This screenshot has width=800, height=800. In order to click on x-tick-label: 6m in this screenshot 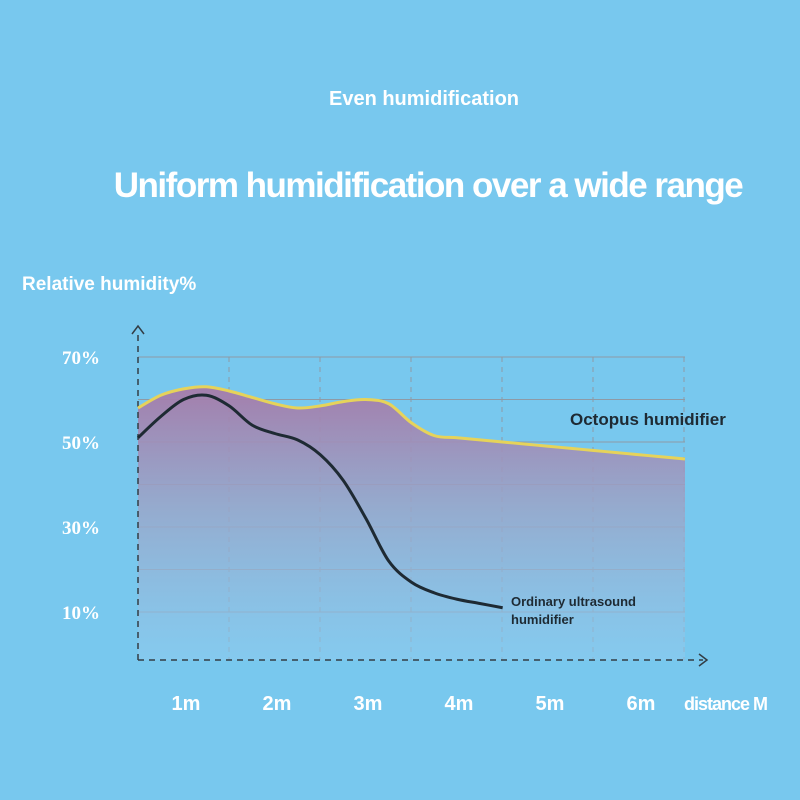, I will do `click(641, 704)`.